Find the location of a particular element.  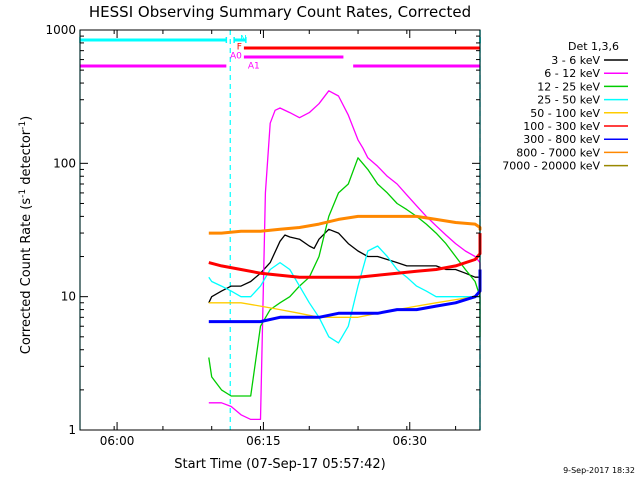

y-tick-label-0: 1 is located at coordinates (72, 430).